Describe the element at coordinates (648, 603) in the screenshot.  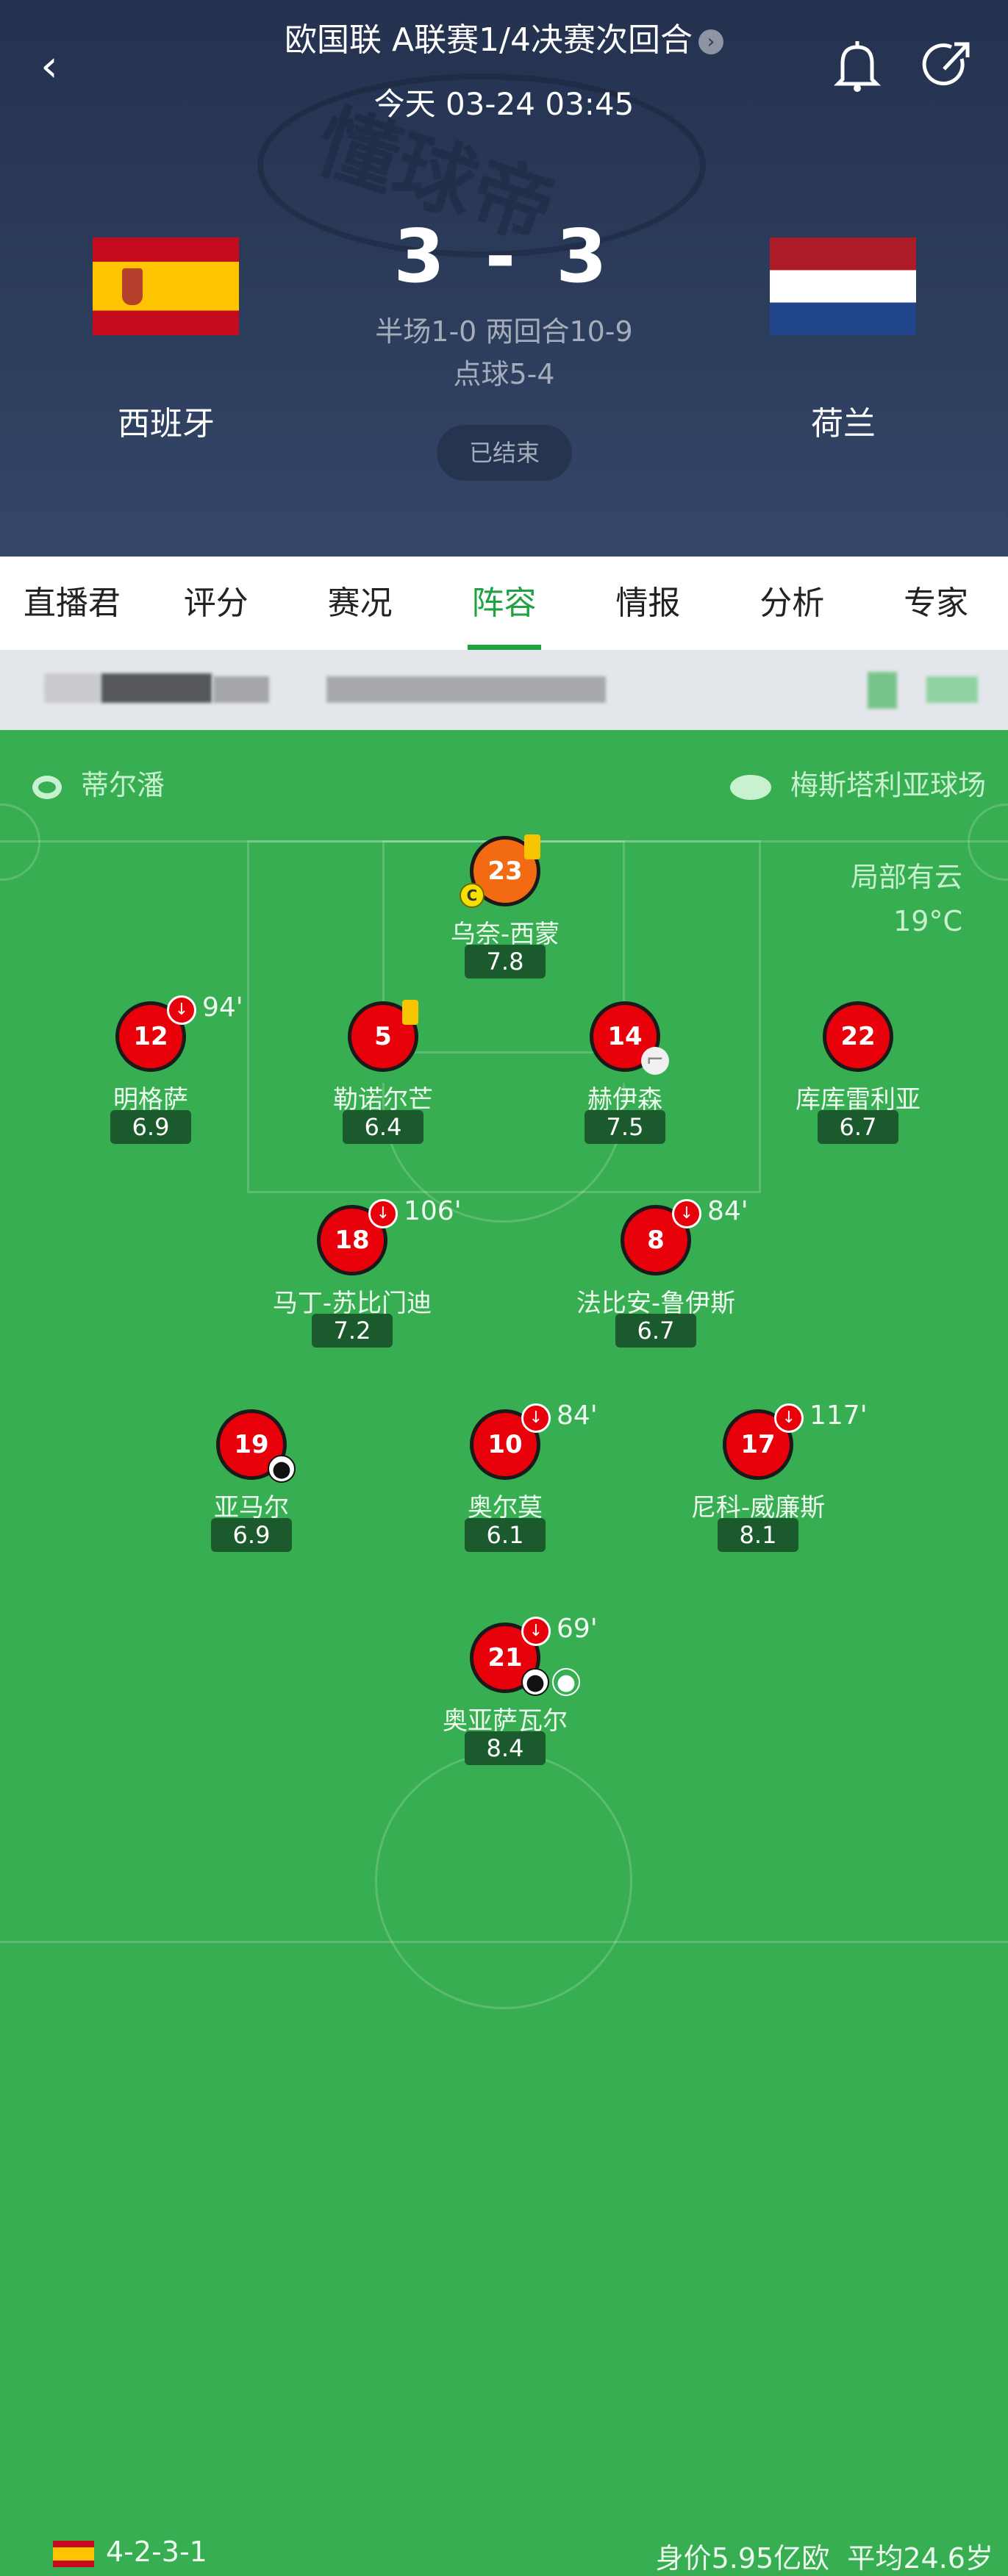
I see `tab-4: 情报` at that location.